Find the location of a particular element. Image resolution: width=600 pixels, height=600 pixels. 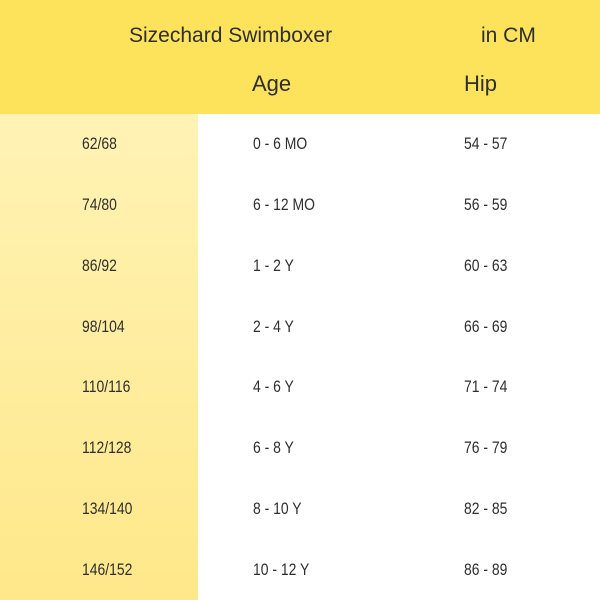

age-cell: 6 - 8 Y is located at coordinates (278, 448).